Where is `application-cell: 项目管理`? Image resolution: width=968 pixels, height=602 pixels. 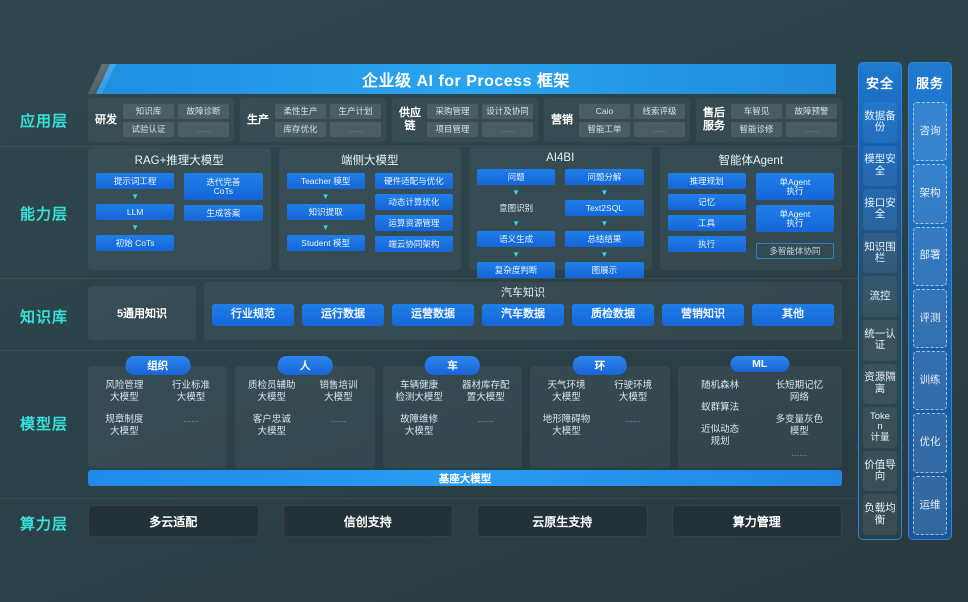
application-cell: 项目管理 is located at coordinates (452, 129).